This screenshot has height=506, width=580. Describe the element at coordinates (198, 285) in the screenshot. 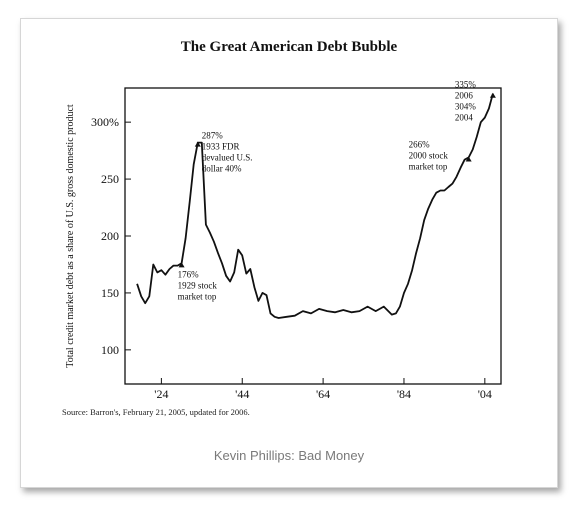

I see `annotation-text: 1929 stock` at that location.